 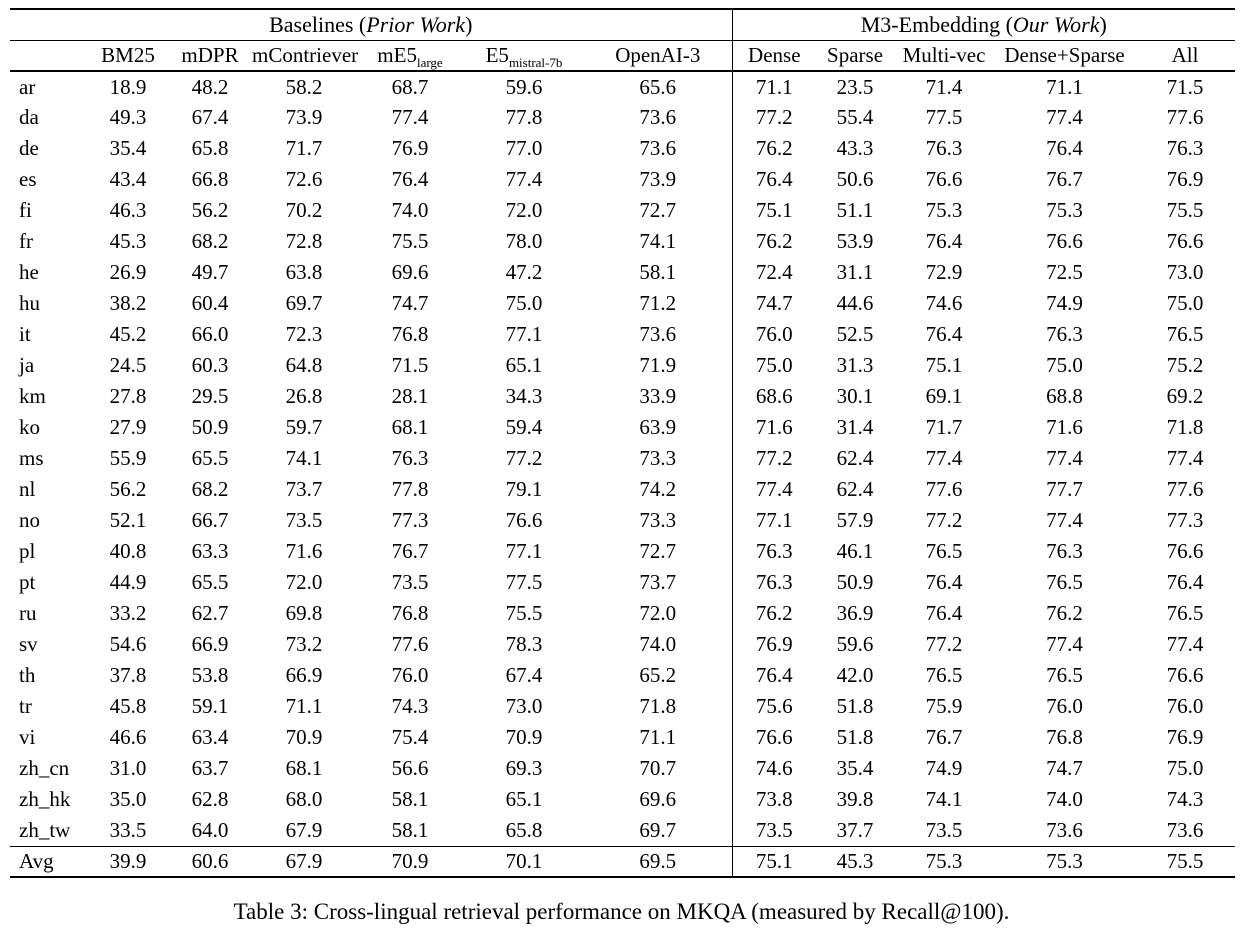 I want to click on table-cell: 29.5, so click(x=210, y=396).